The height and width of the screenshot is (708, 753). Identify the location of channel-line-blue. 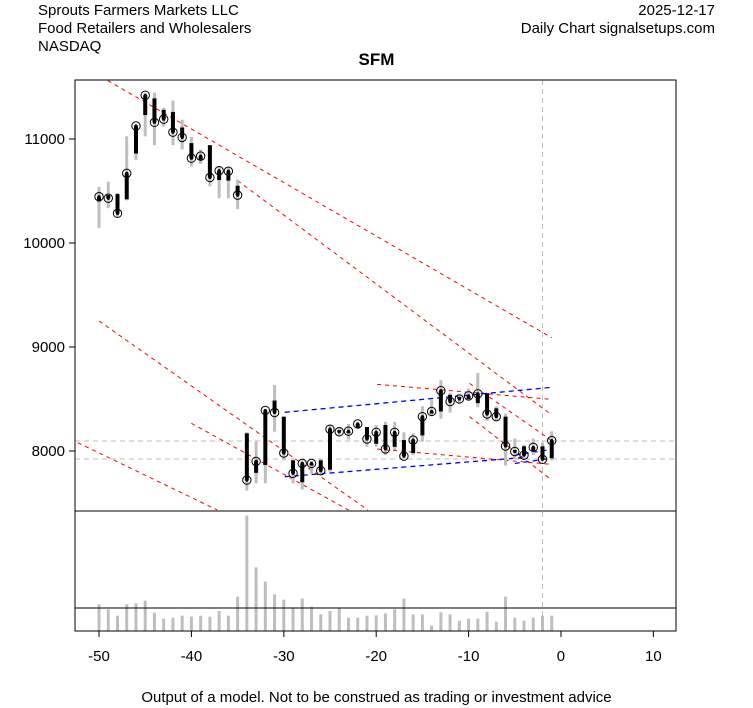
(405, 467).